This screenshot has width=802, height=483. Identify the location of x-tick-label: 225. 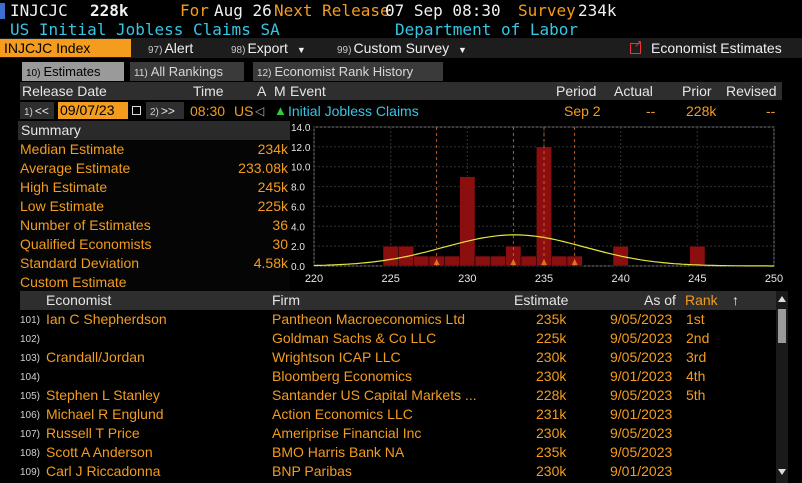
(390, 279).